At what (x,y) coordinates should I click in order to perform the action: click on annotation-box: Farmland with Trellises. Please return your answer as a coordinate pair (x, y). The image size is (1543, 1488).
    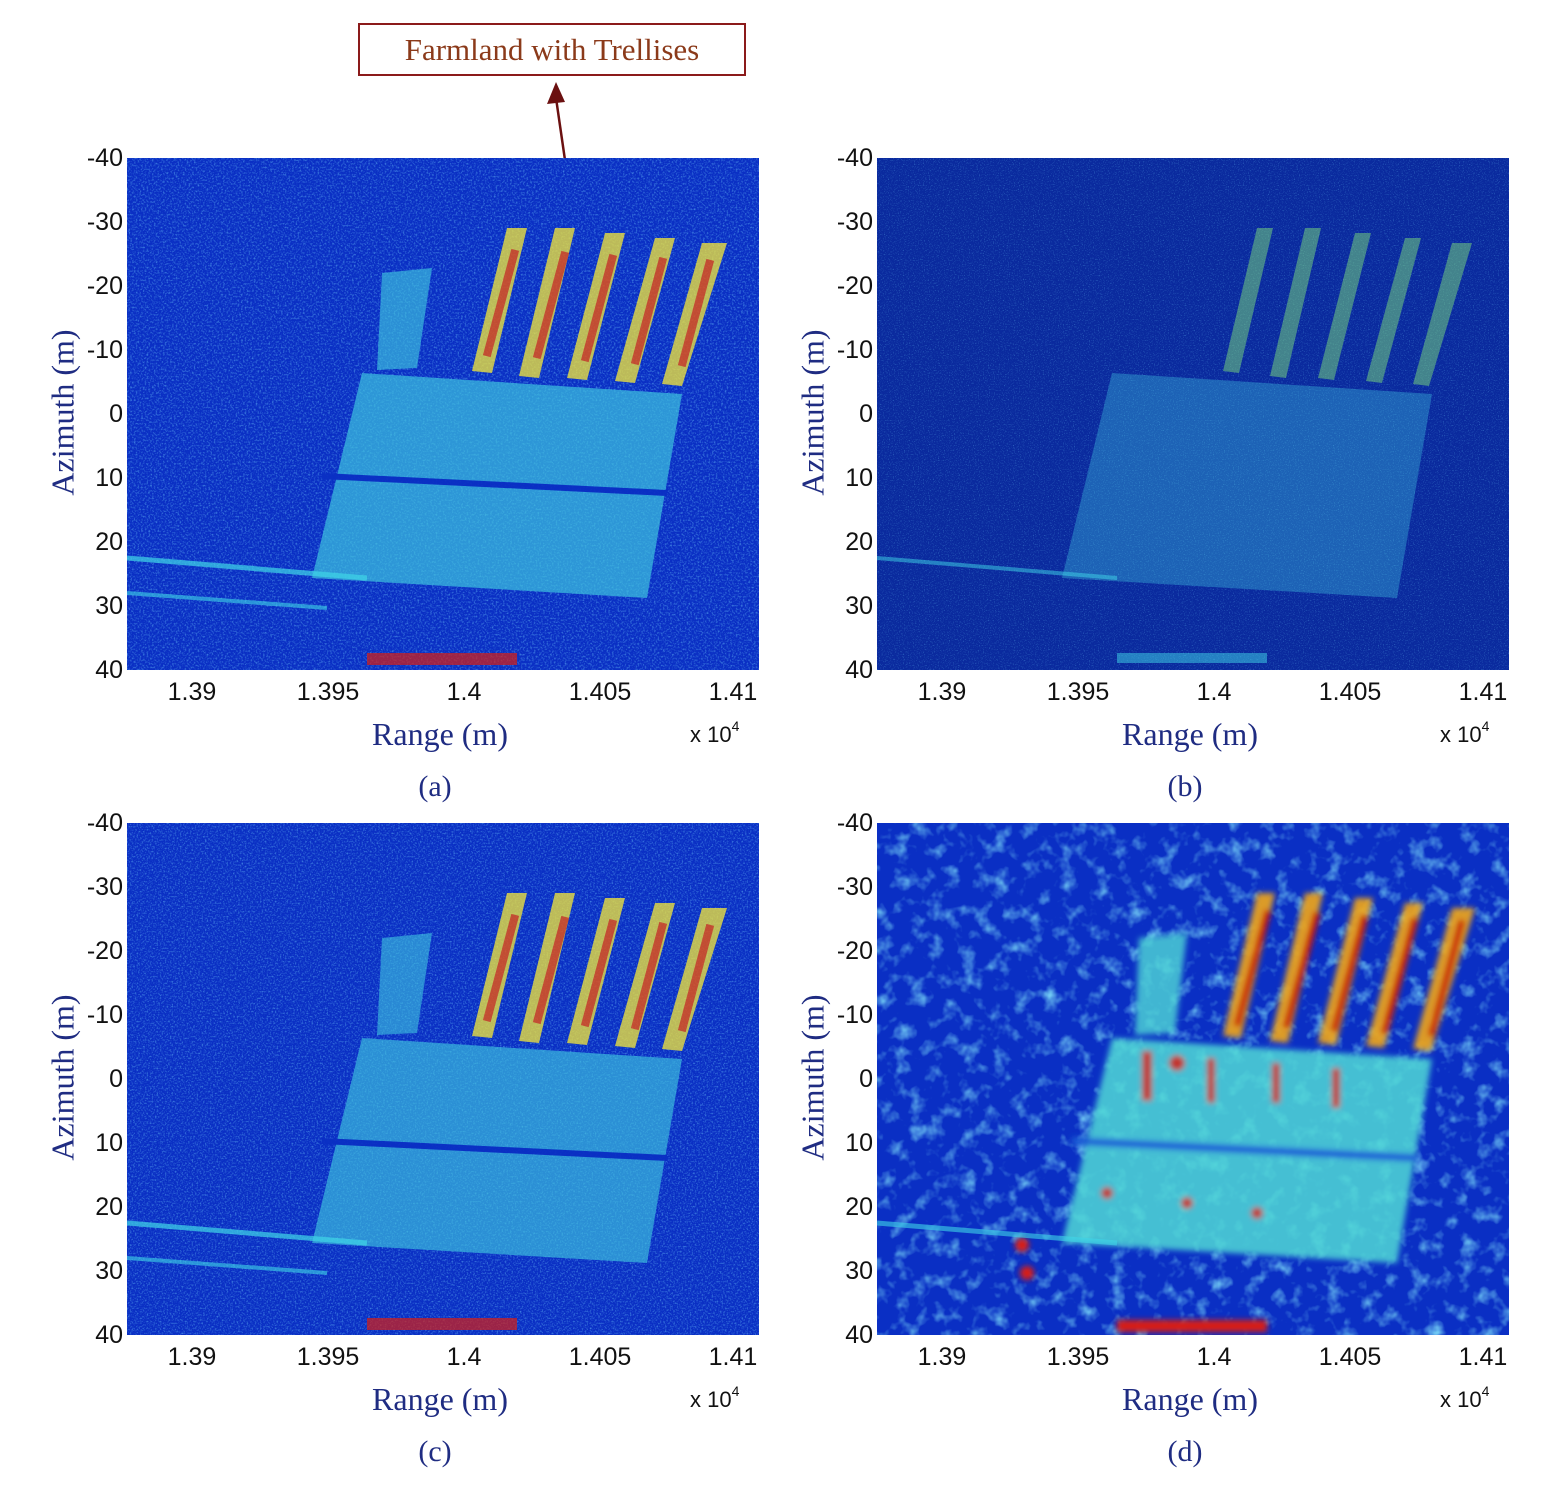
    Looking at the image, I should click on (552, 49).